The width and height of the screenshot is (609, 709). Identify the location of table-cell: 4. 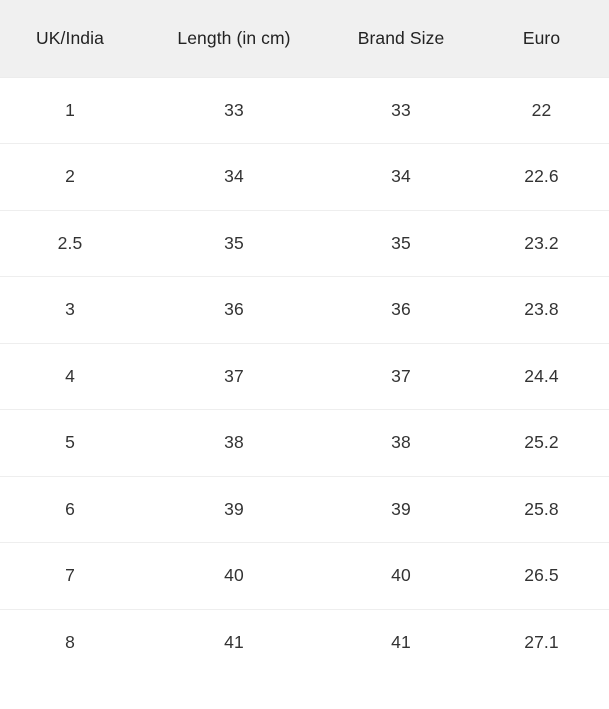
(70, 375).